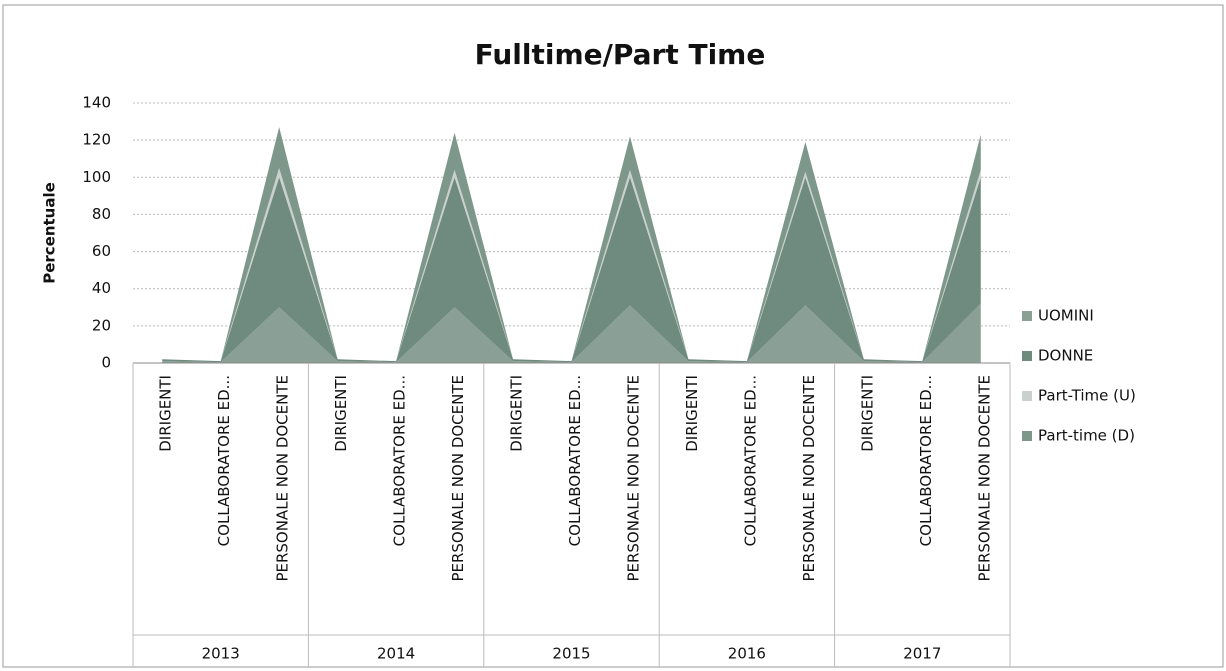 This screenshot has height=671, width=1226. I want to click on y-tick-label: 100, so click(96, 177).